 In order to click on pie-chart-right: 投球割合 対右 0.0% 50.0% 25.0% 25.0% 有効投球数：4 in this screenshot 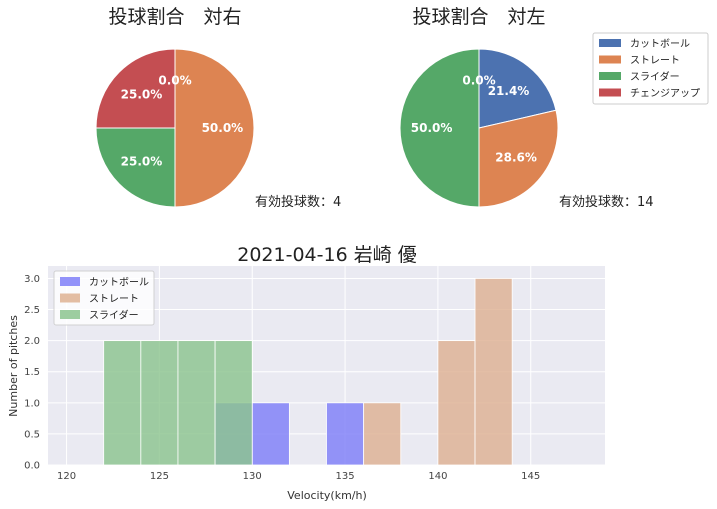, I will do `click(218, 108)`.